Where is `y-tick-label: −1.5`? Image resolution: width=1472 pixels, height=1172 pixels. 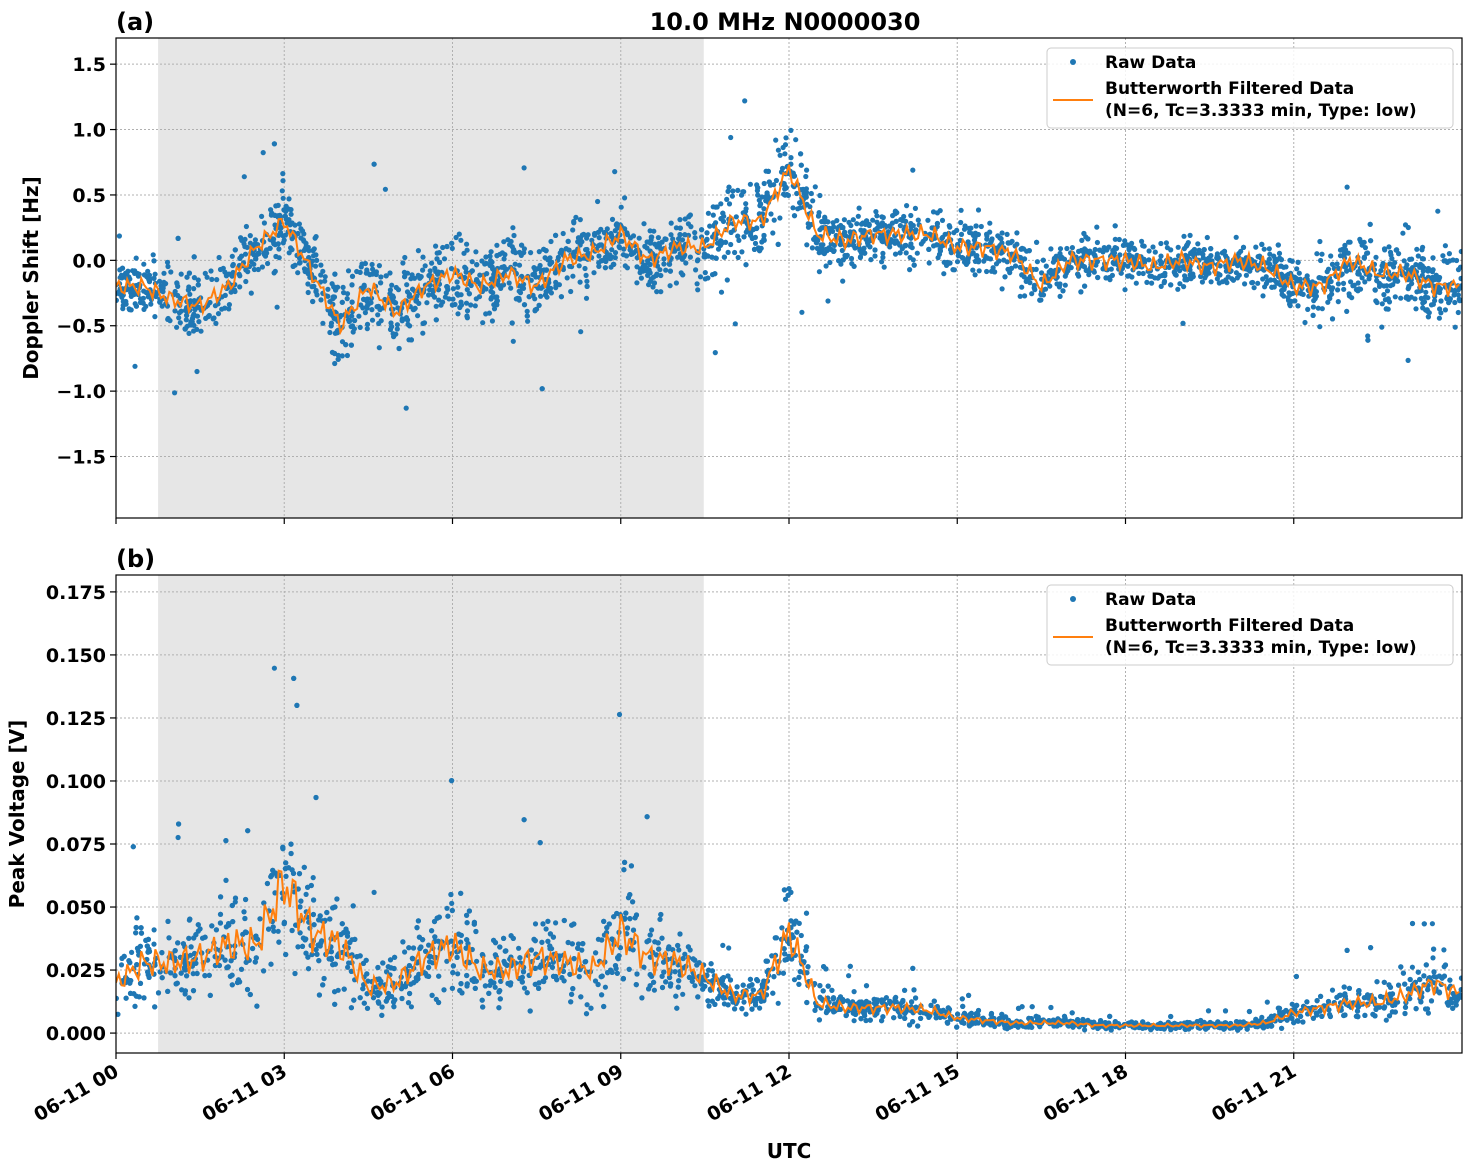
y-tick-label: −1.5 is located at coordinates (81, 458).